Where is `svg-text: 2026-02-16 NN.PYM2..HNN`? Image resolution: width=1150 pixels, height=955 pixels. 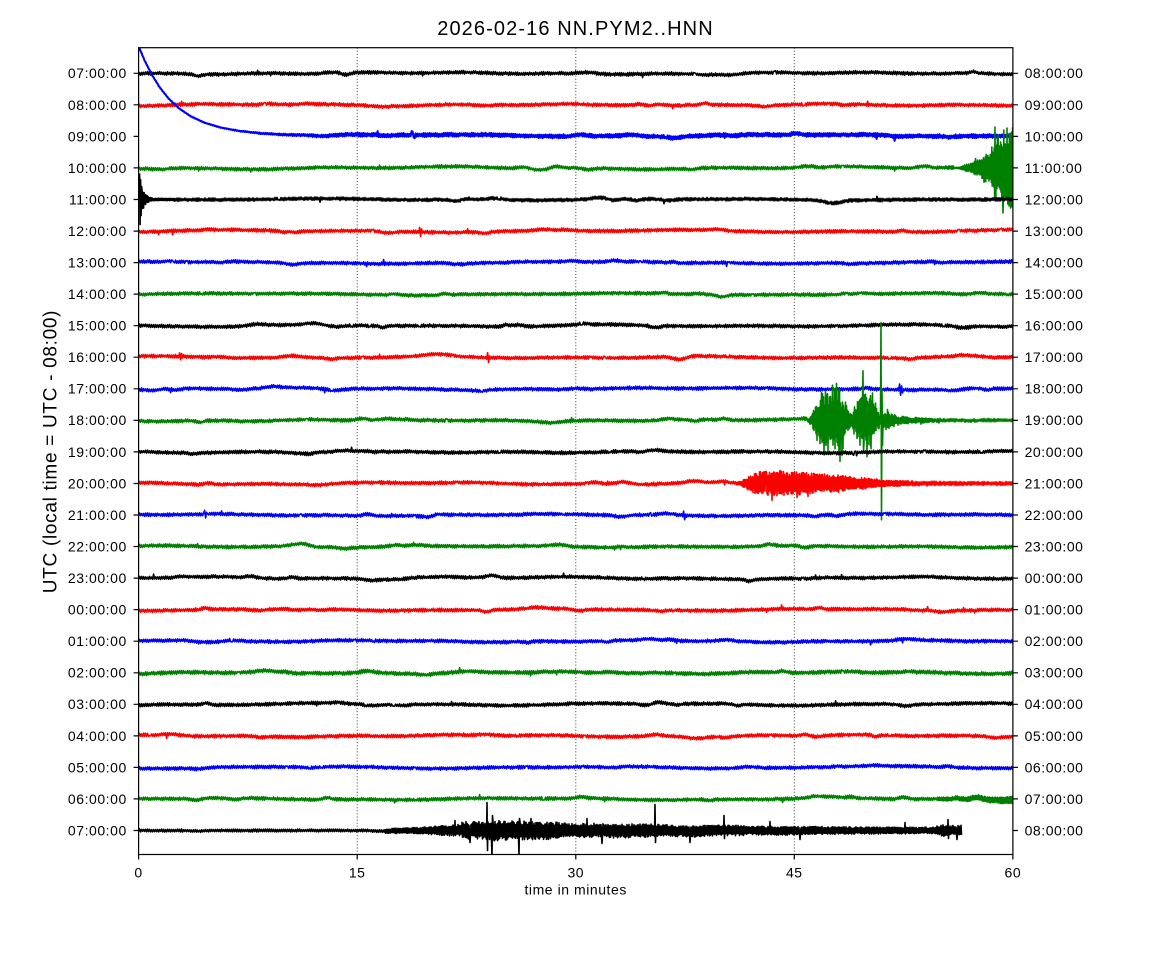 svg-text: 2026-02-16 NN.PYM2..HNN is located at coordinates (575, 29).